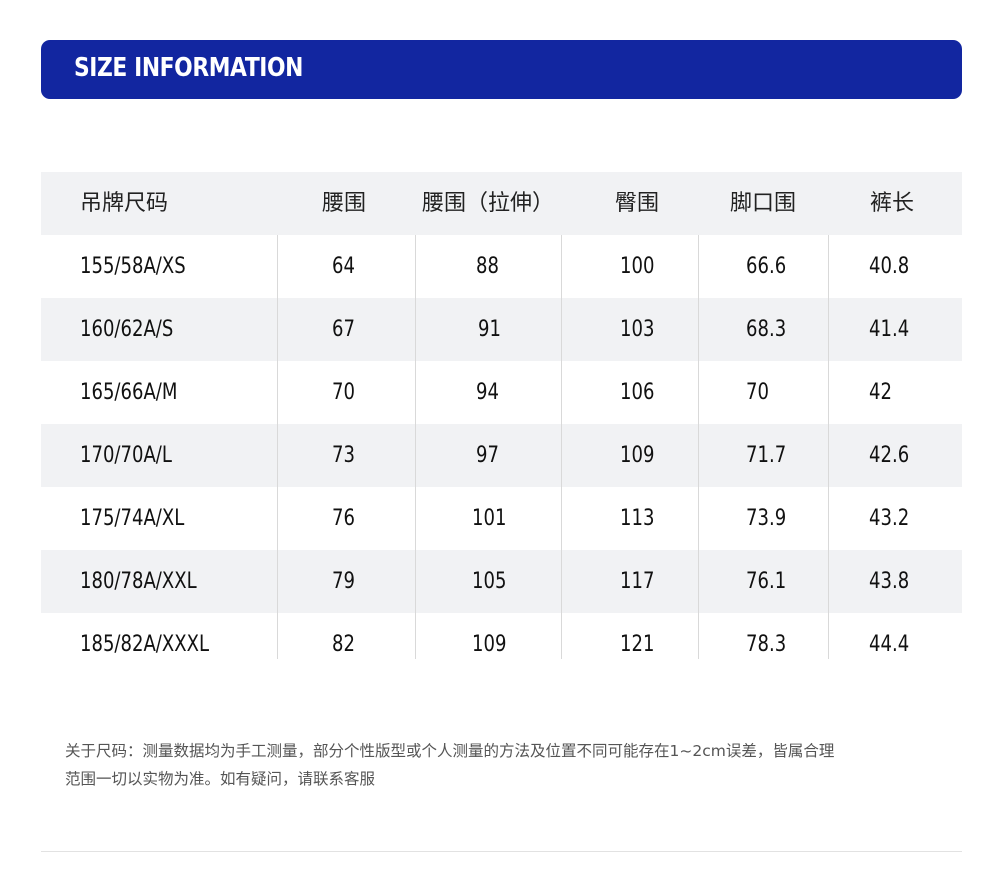 This screenshot has height=874, width=1000. I want to click on cell-hip: 109, so click(637, 455).